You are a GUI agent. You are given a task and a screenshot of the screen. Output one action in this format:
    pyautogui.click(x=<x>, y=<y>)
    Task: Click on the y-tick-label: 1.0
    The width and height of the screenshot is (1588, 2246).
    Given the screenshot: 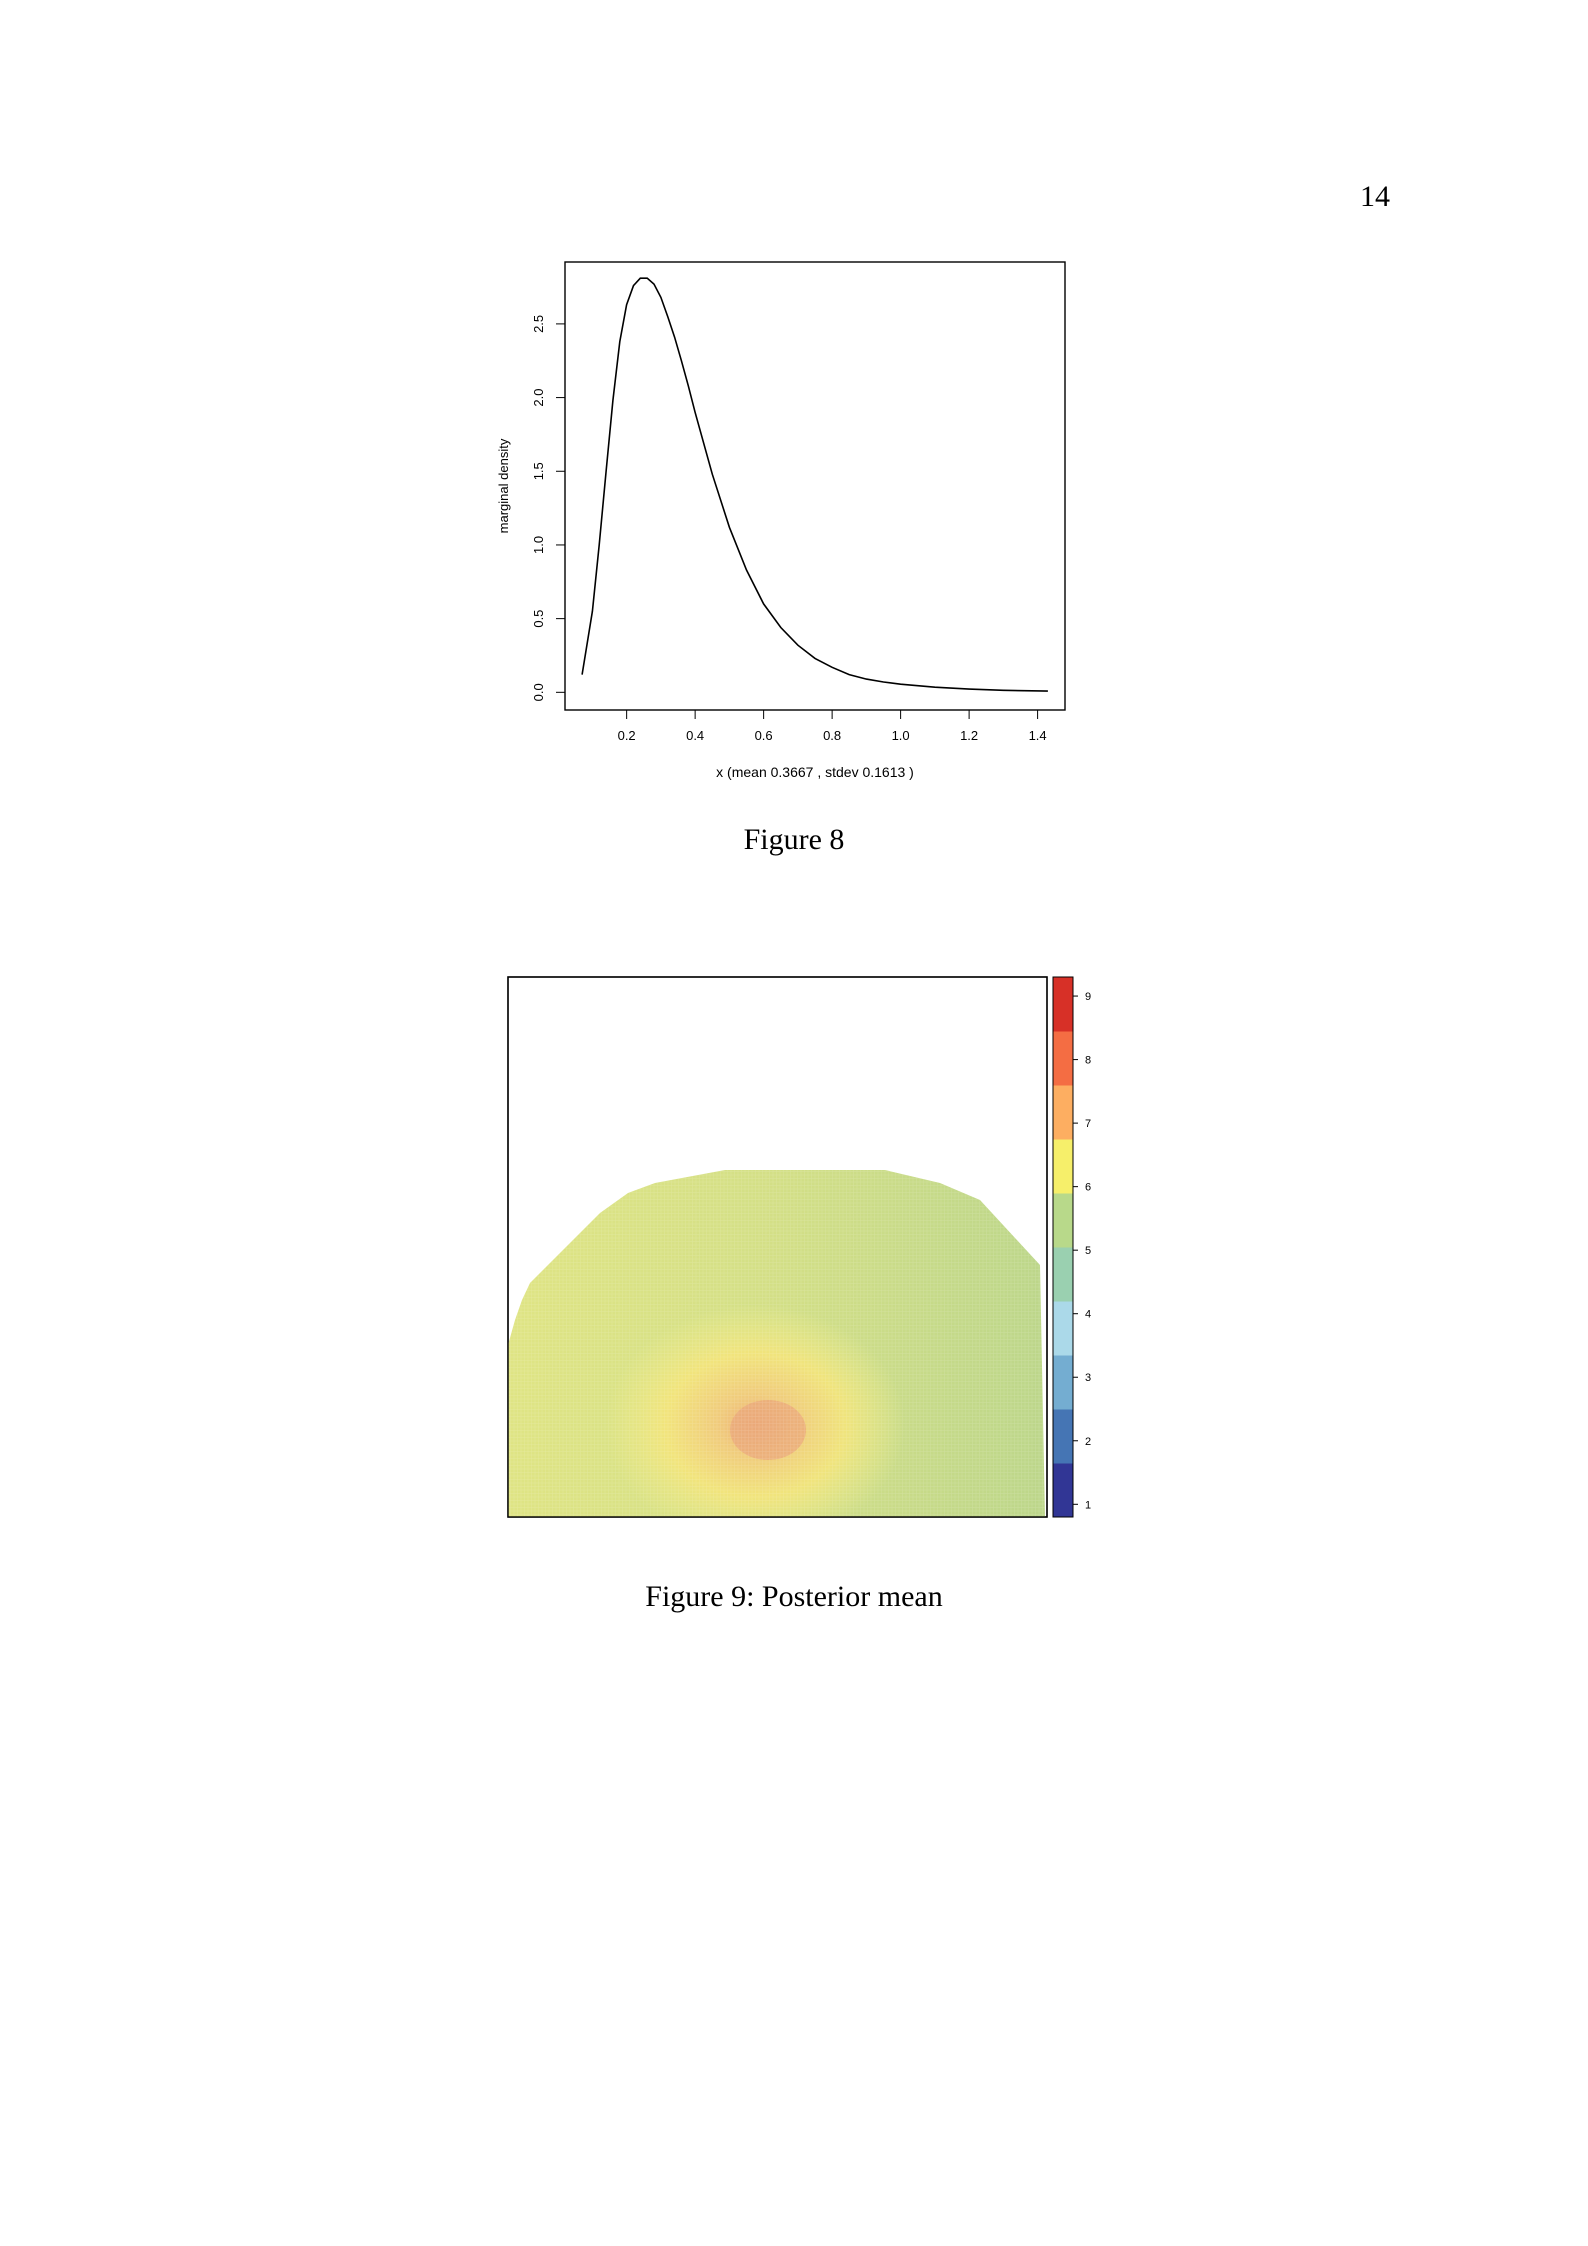 What is the action you would take?
    pyautogui.click(x=538, y=545)
    